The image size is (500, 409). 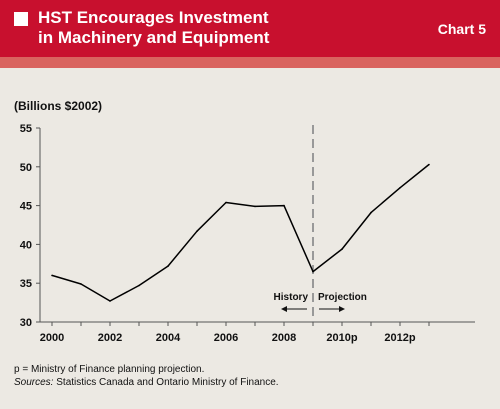 What do you see at coordinates (399, 338) in the screenshot?
I see `x-tick-label: 2012p` at bounding box center [399, 338].